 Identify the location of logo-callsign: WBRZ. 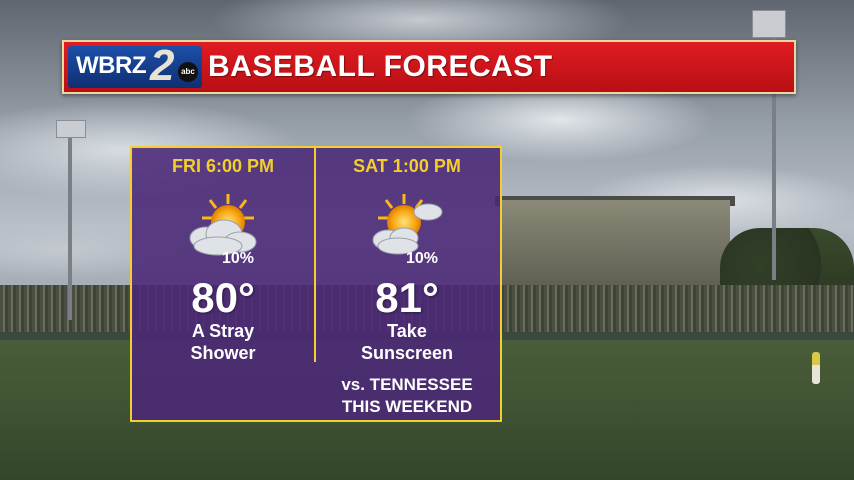
(111, 65).